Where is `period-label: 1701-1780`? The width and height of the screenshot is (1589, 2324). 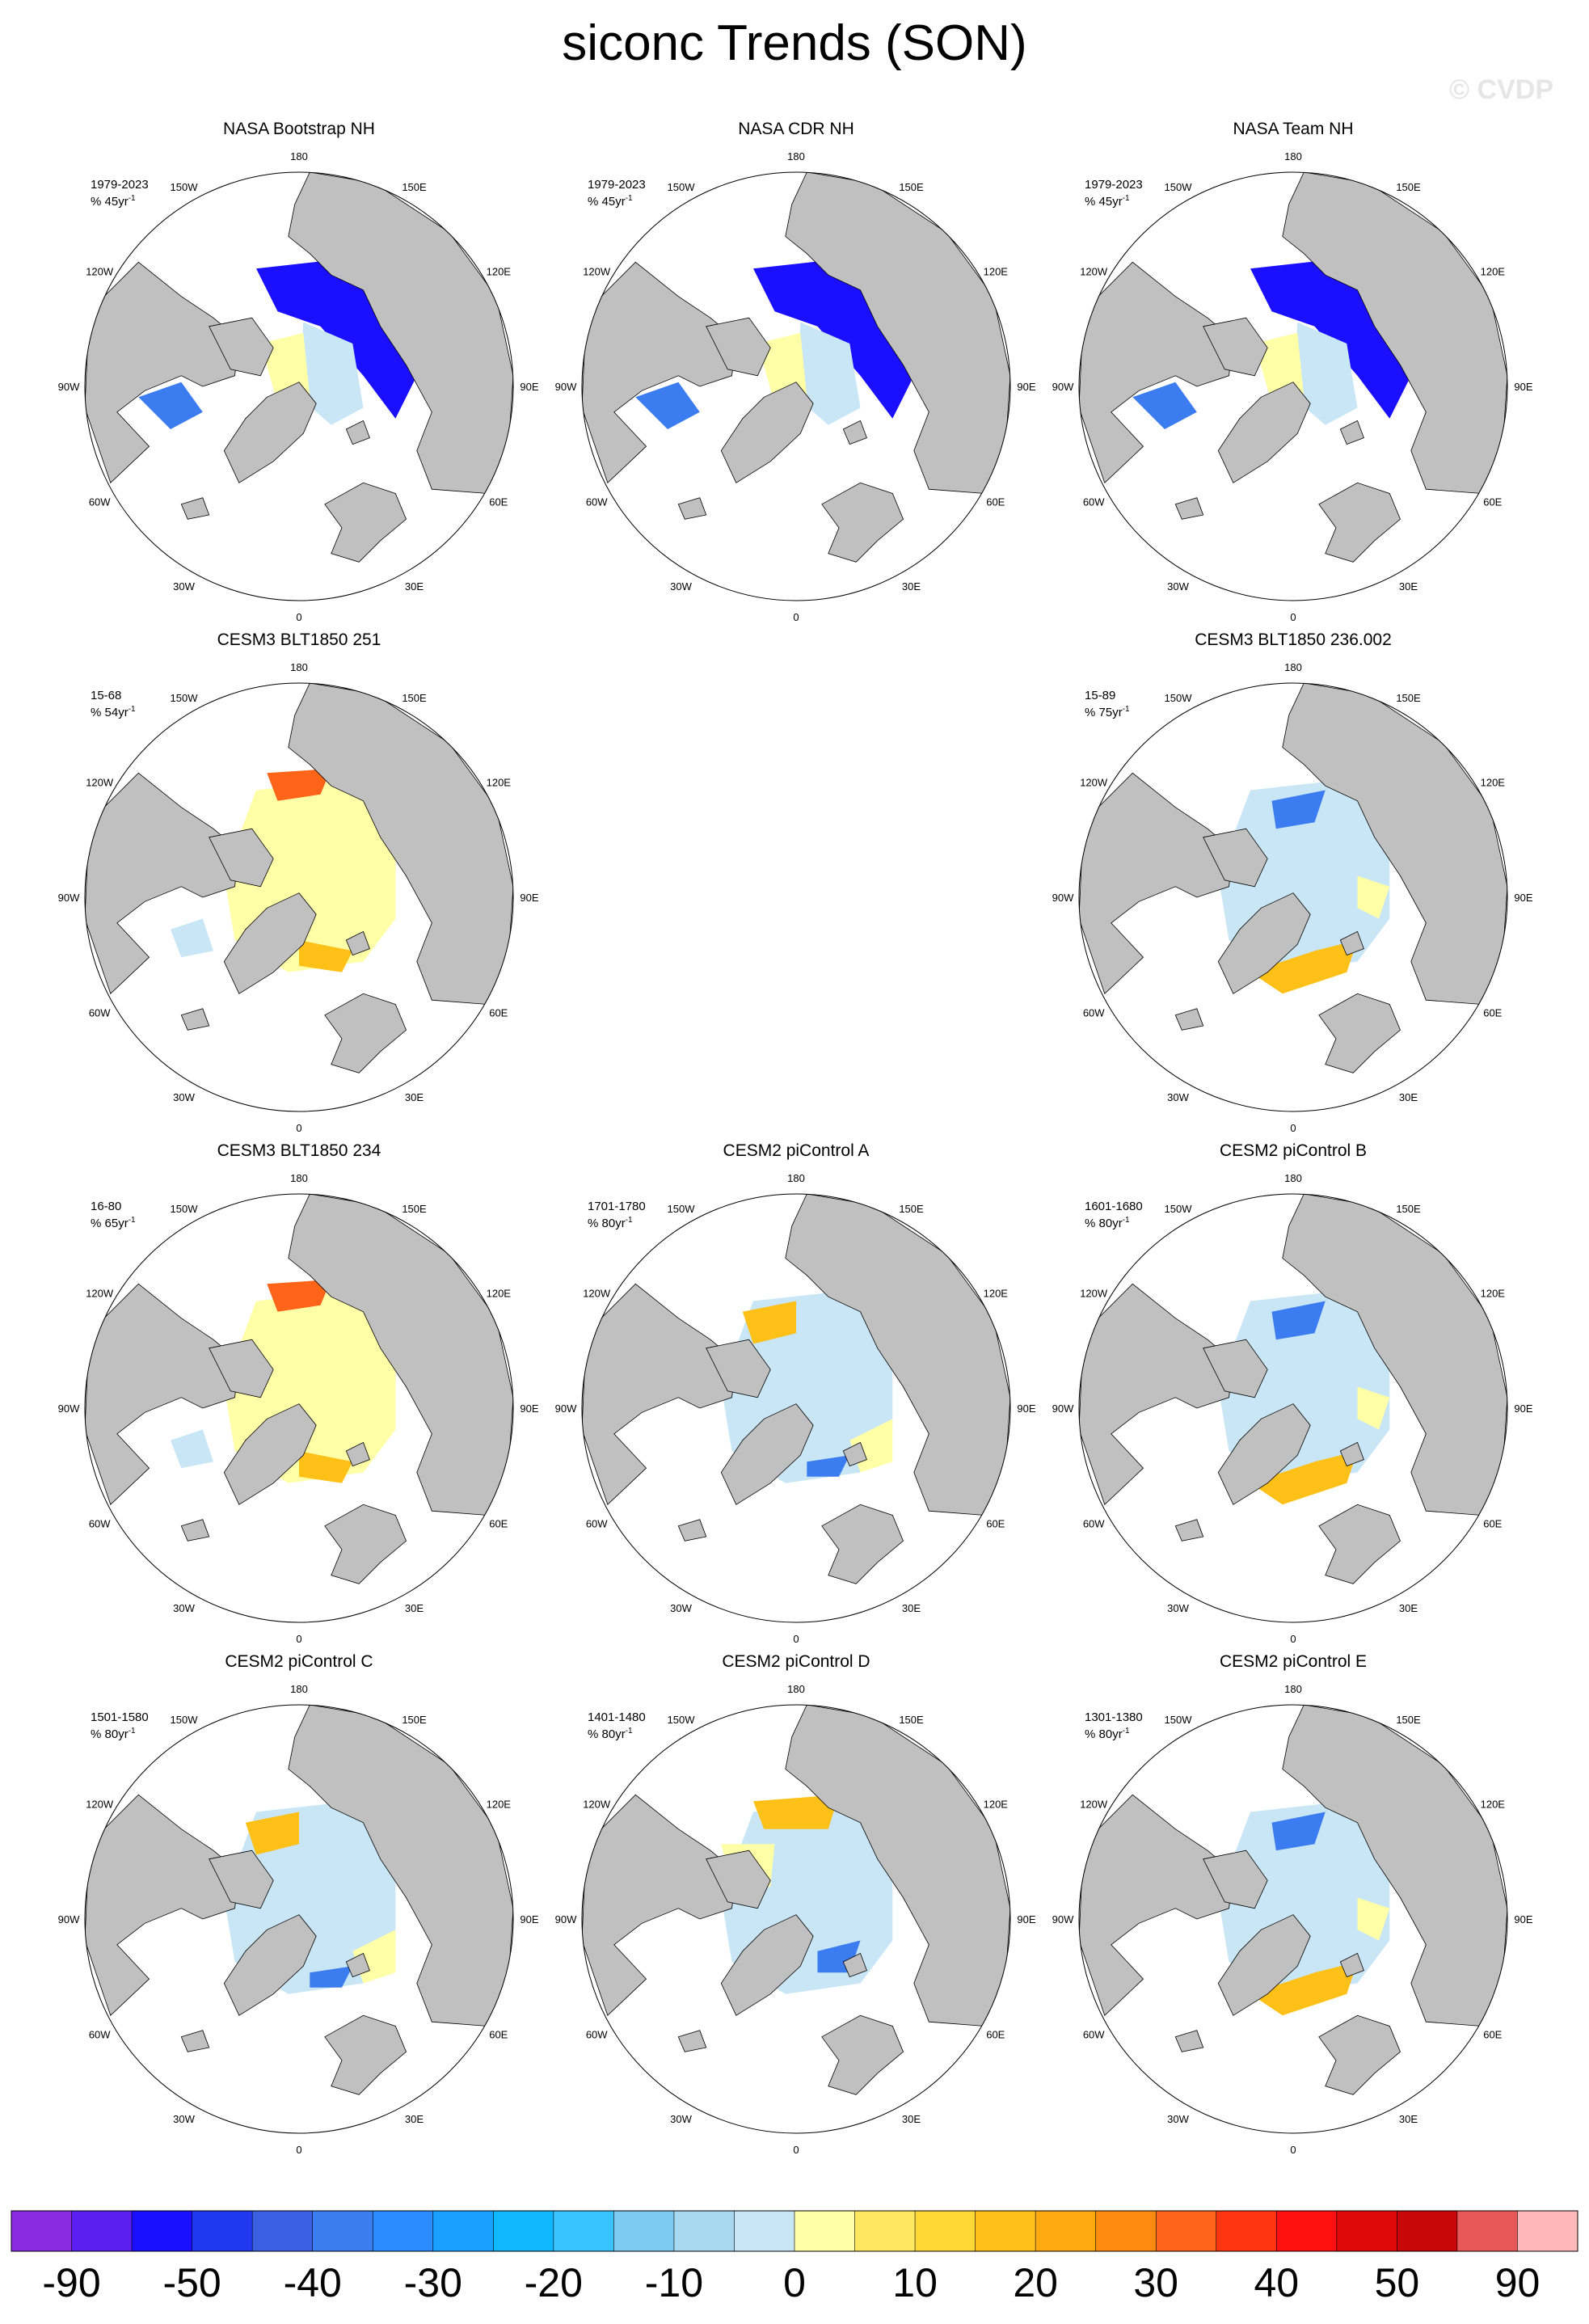 period-label: 1701-1780 is located at coordinates (617, 1206).